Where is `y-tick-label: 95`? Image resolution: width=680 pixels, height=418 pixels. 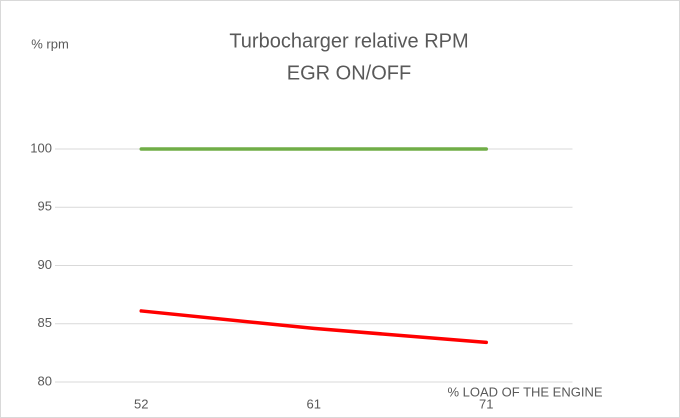 y-tick-label: 95 is located at coordinates (45, 206).